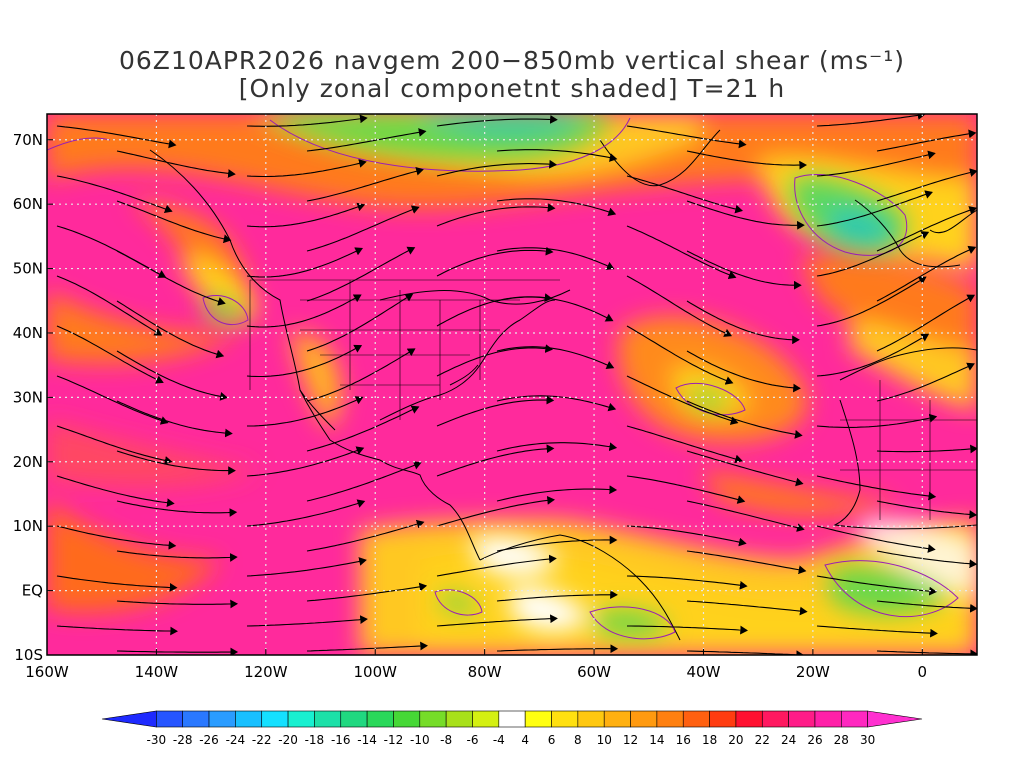 This screenshot has height=768, width=1024. Describe the element at coordinates (28, 526) in the screenshot. I see `lat-tick-label: 10N` at that location.